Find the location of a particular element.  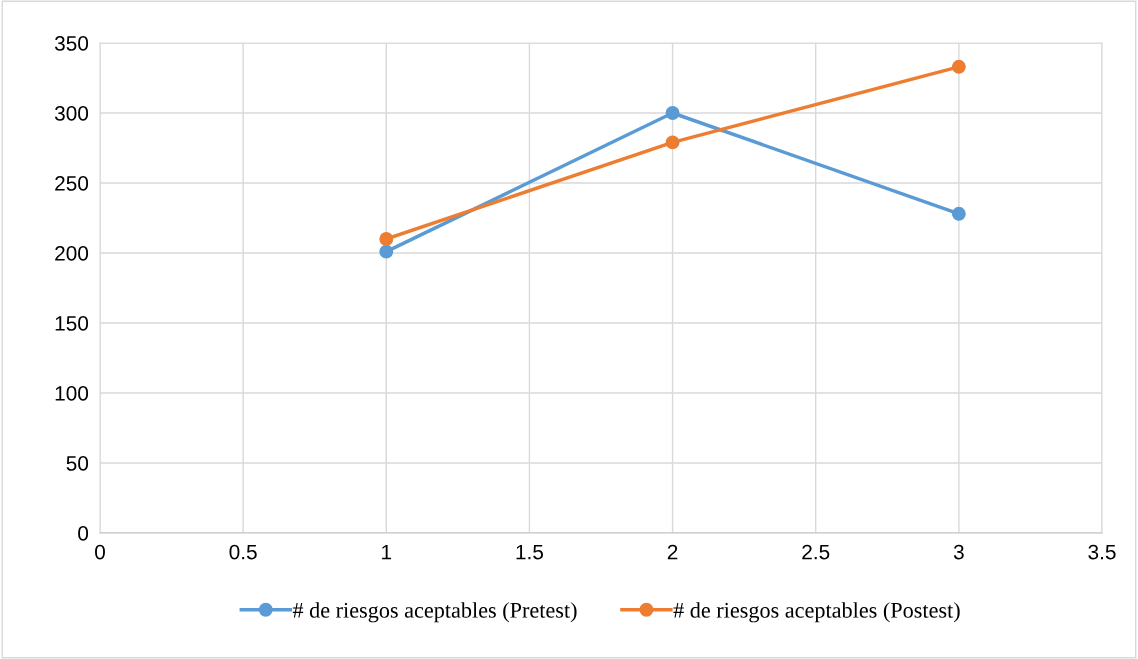

y-tick-label: 100 is located at coordinates (72, 393).